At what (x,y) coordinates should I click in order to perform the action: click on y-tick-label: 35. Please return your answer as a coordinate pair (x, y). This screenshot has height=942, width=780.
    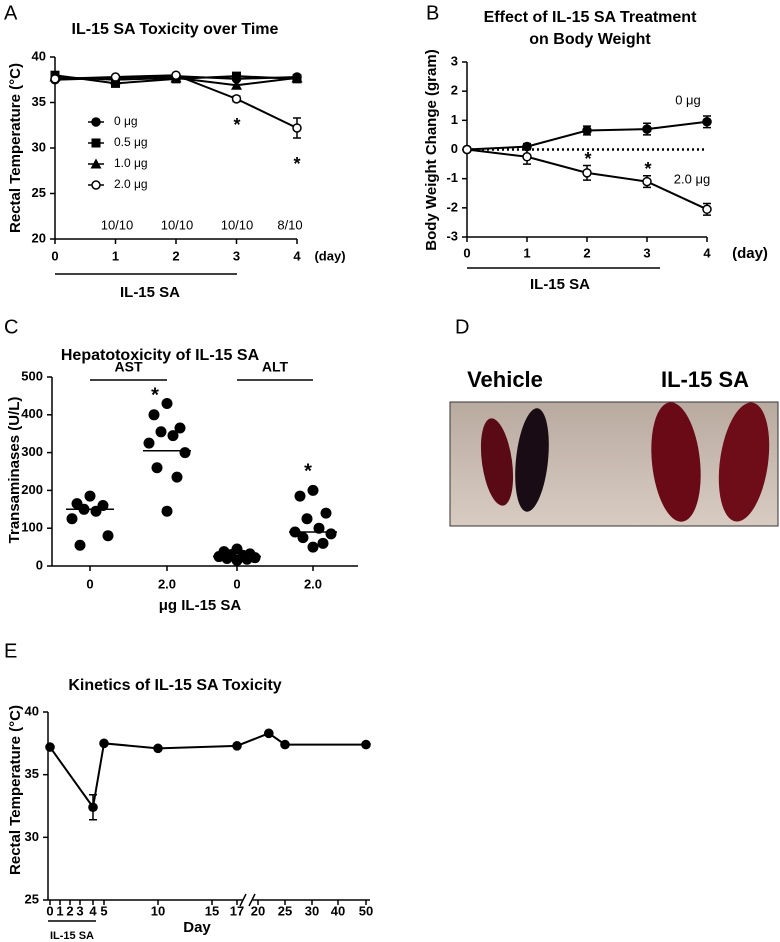
    Looking at the image, I should click on (32, 773).